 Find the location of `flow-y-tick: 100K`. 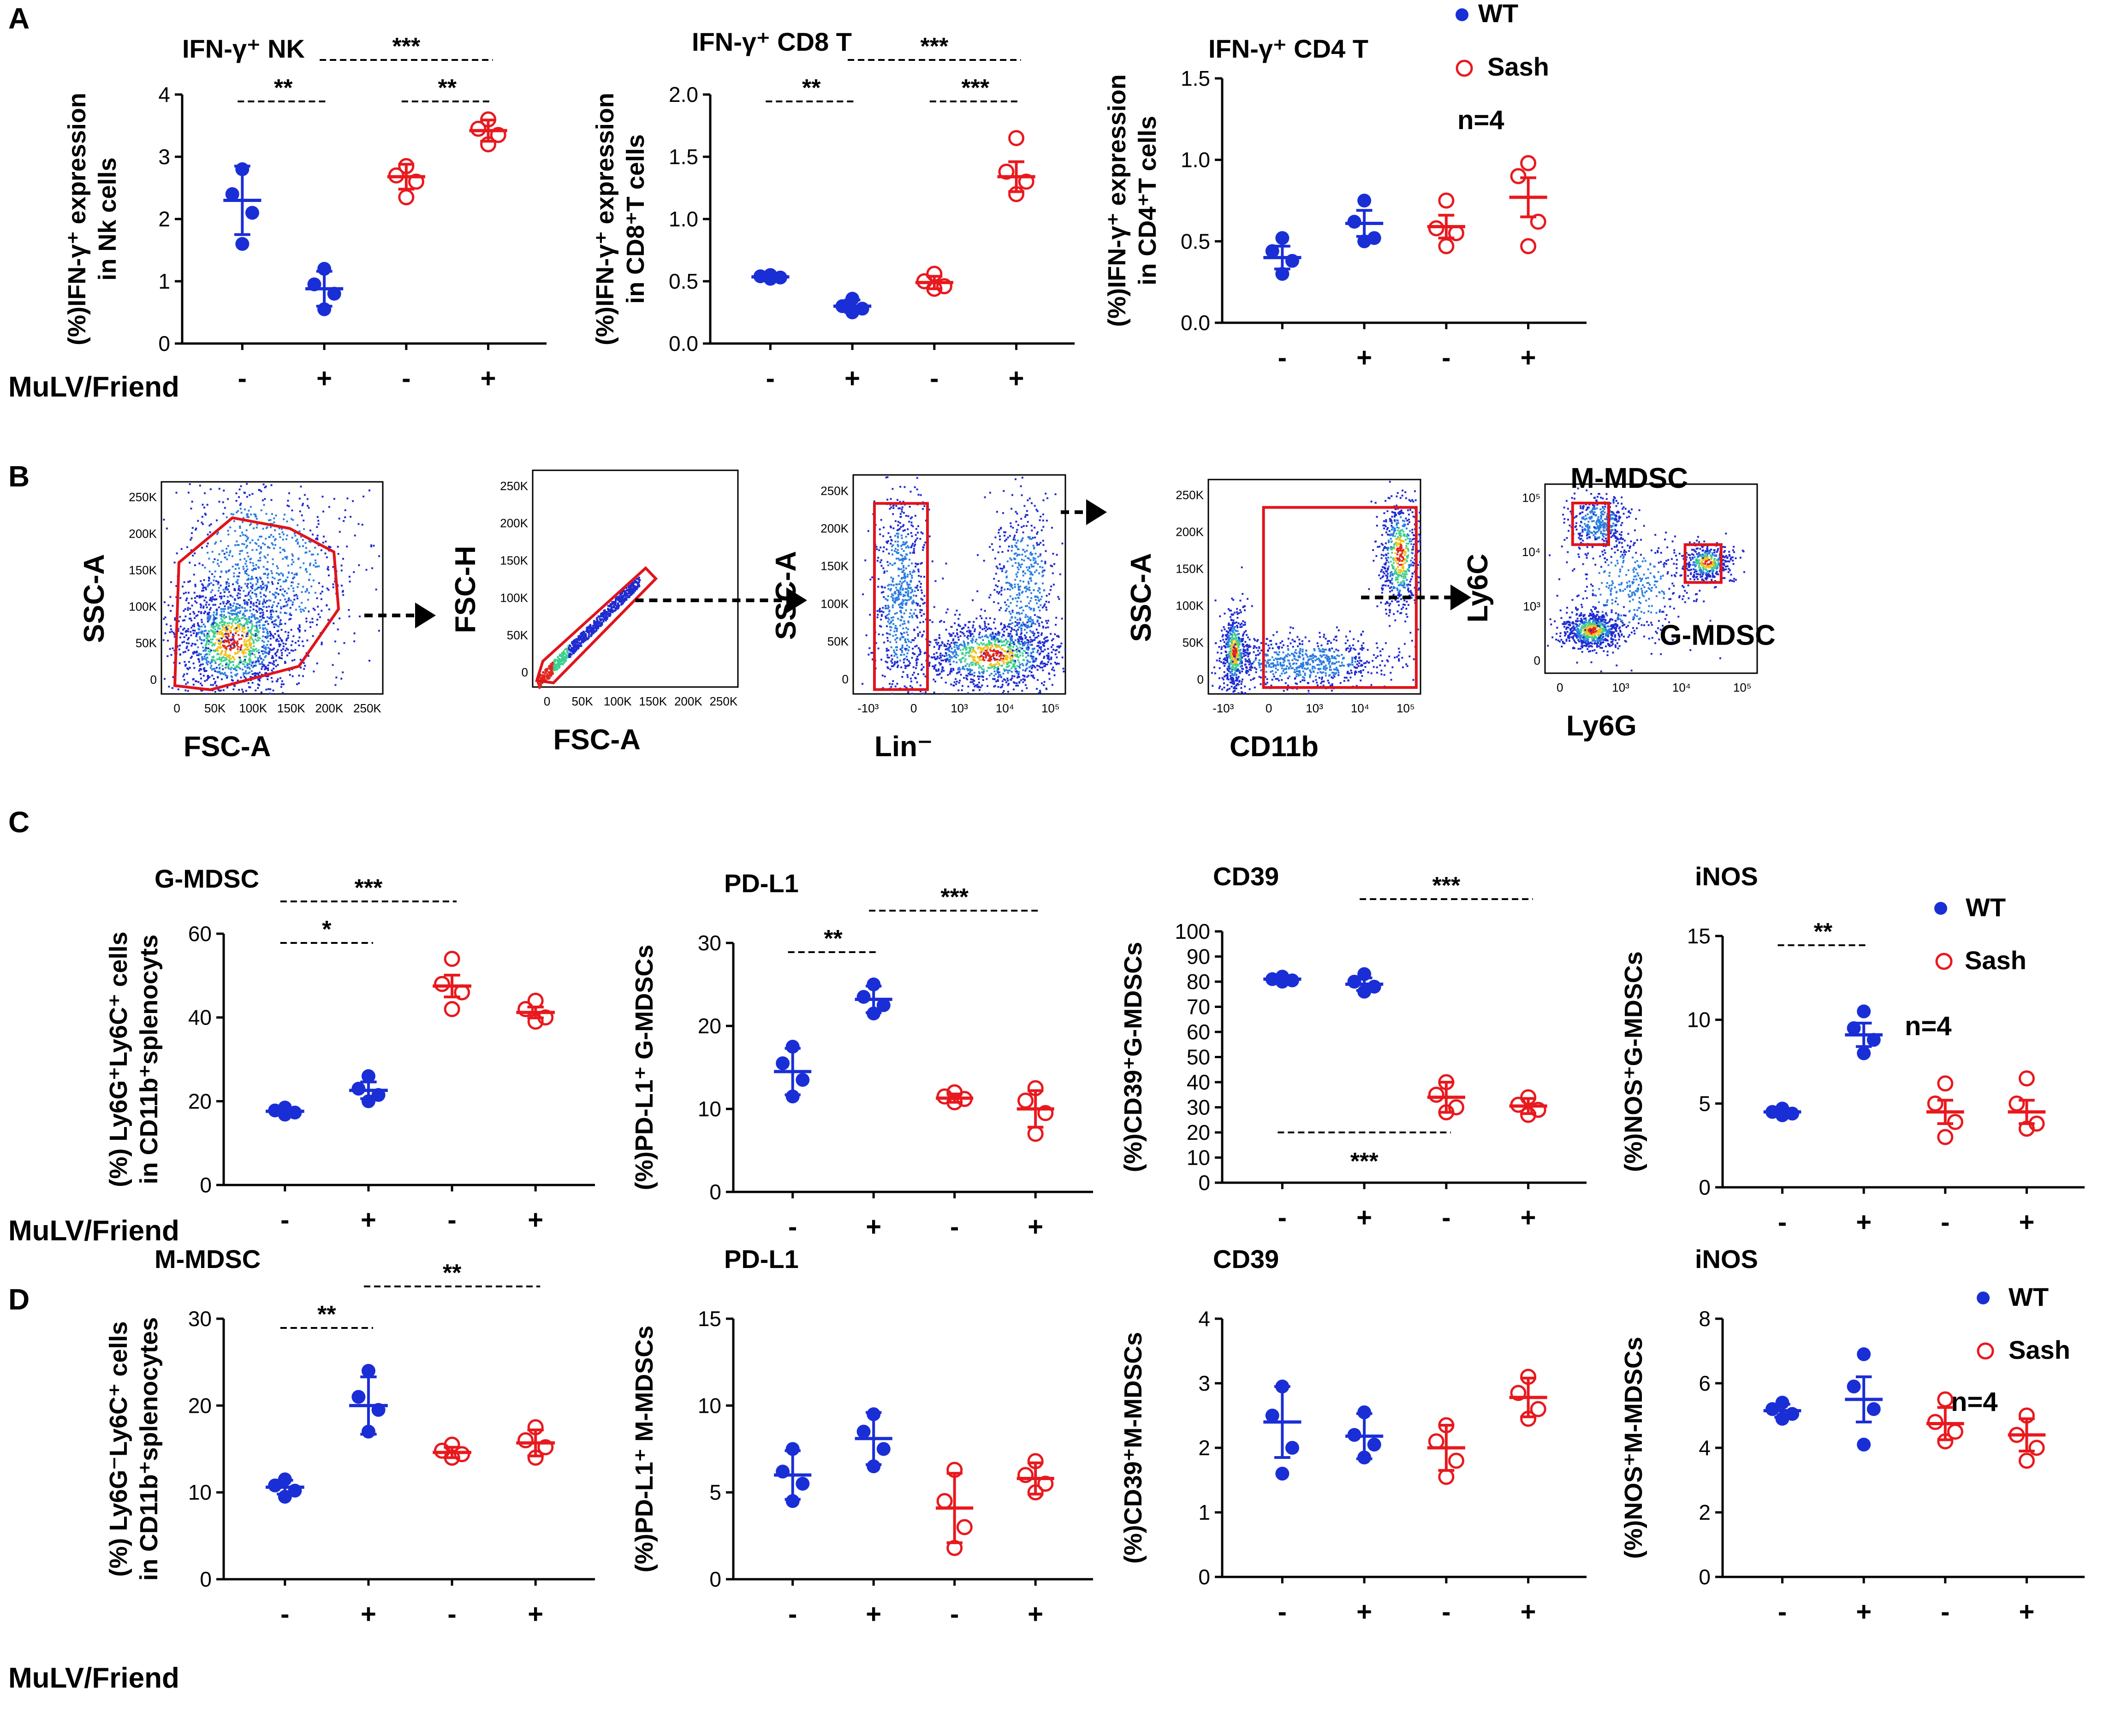

flow-y-tick: 100K is located at coordinates (143, 607).